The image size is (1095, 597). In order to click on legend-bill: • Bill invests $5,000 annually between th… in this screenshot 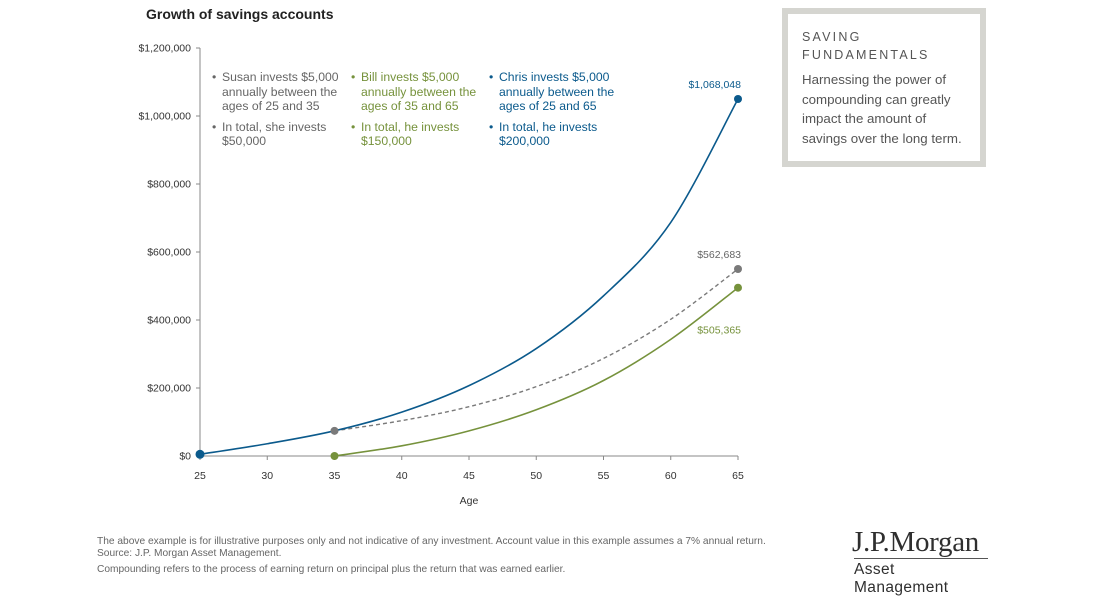, I will do `click(421, 112)`.